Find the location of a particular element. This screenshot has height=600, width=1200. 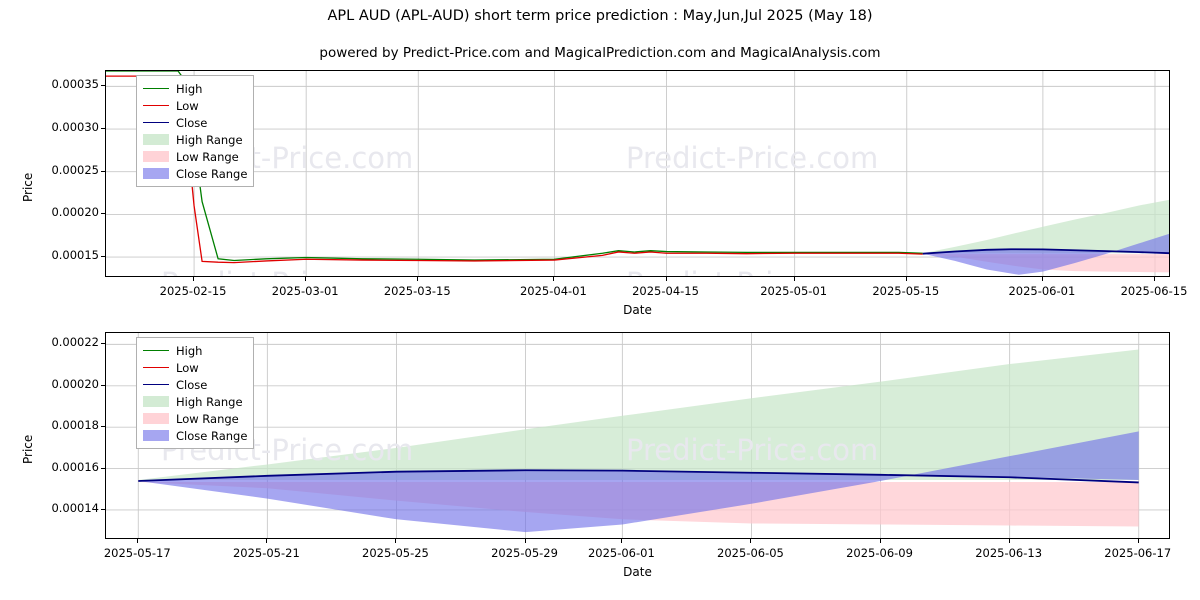

x-tick-label: 2025-05-25 is located at coordinates (395, 553).